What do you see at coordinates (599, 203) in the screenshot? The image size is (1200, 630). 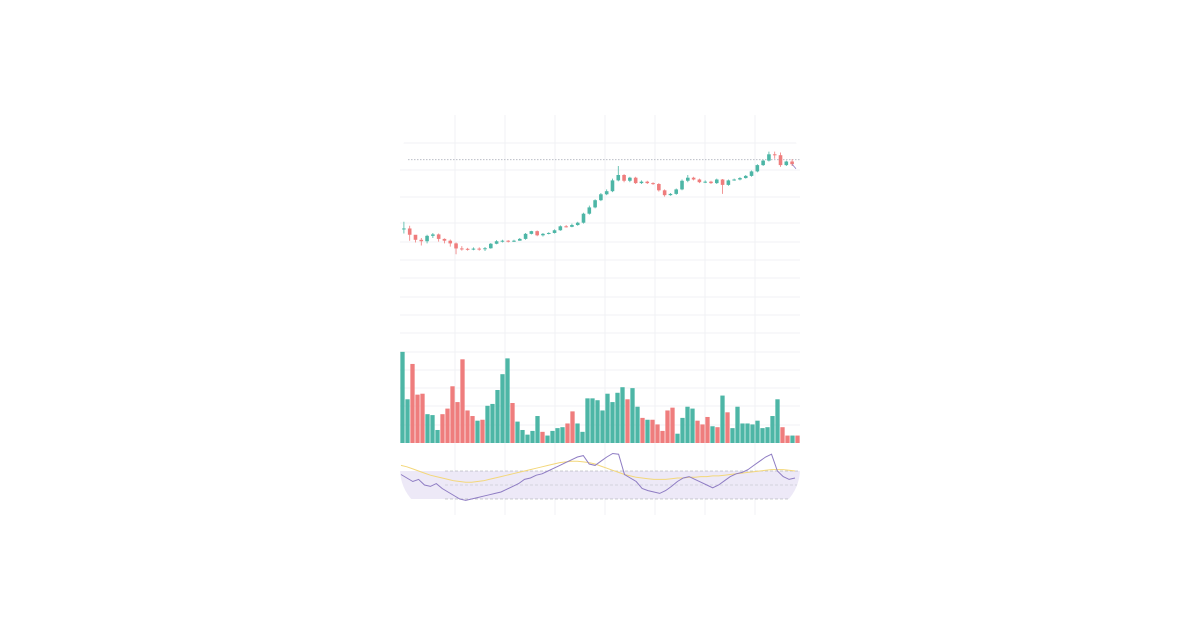 I see `candle-layer` at bounding box center [599, 203].